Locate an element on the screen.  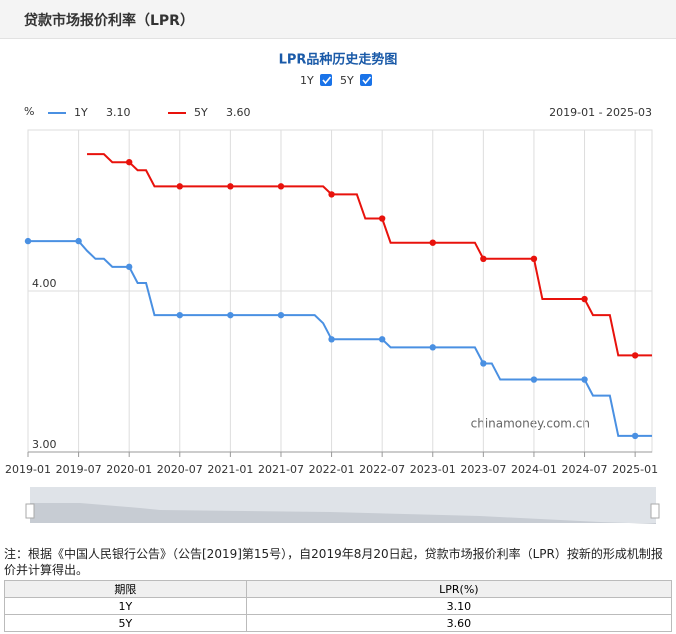
cell: 5Y is located at coordinates (125, 623).